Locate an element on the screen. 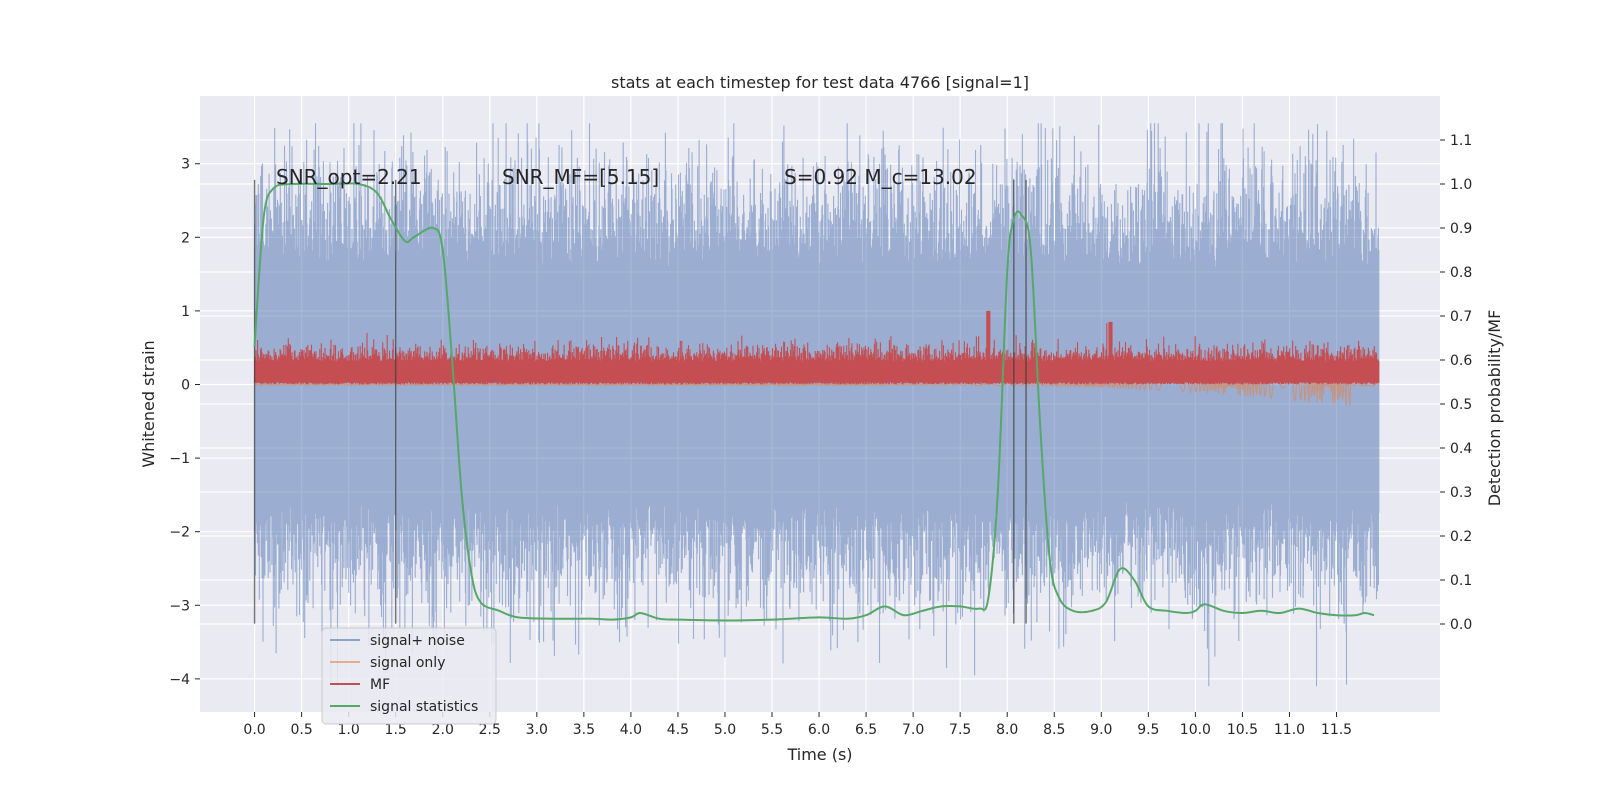 The image size is (1600, 800). y-right-tick-label-11: 1.1 is located at coordinates (1461, 141).